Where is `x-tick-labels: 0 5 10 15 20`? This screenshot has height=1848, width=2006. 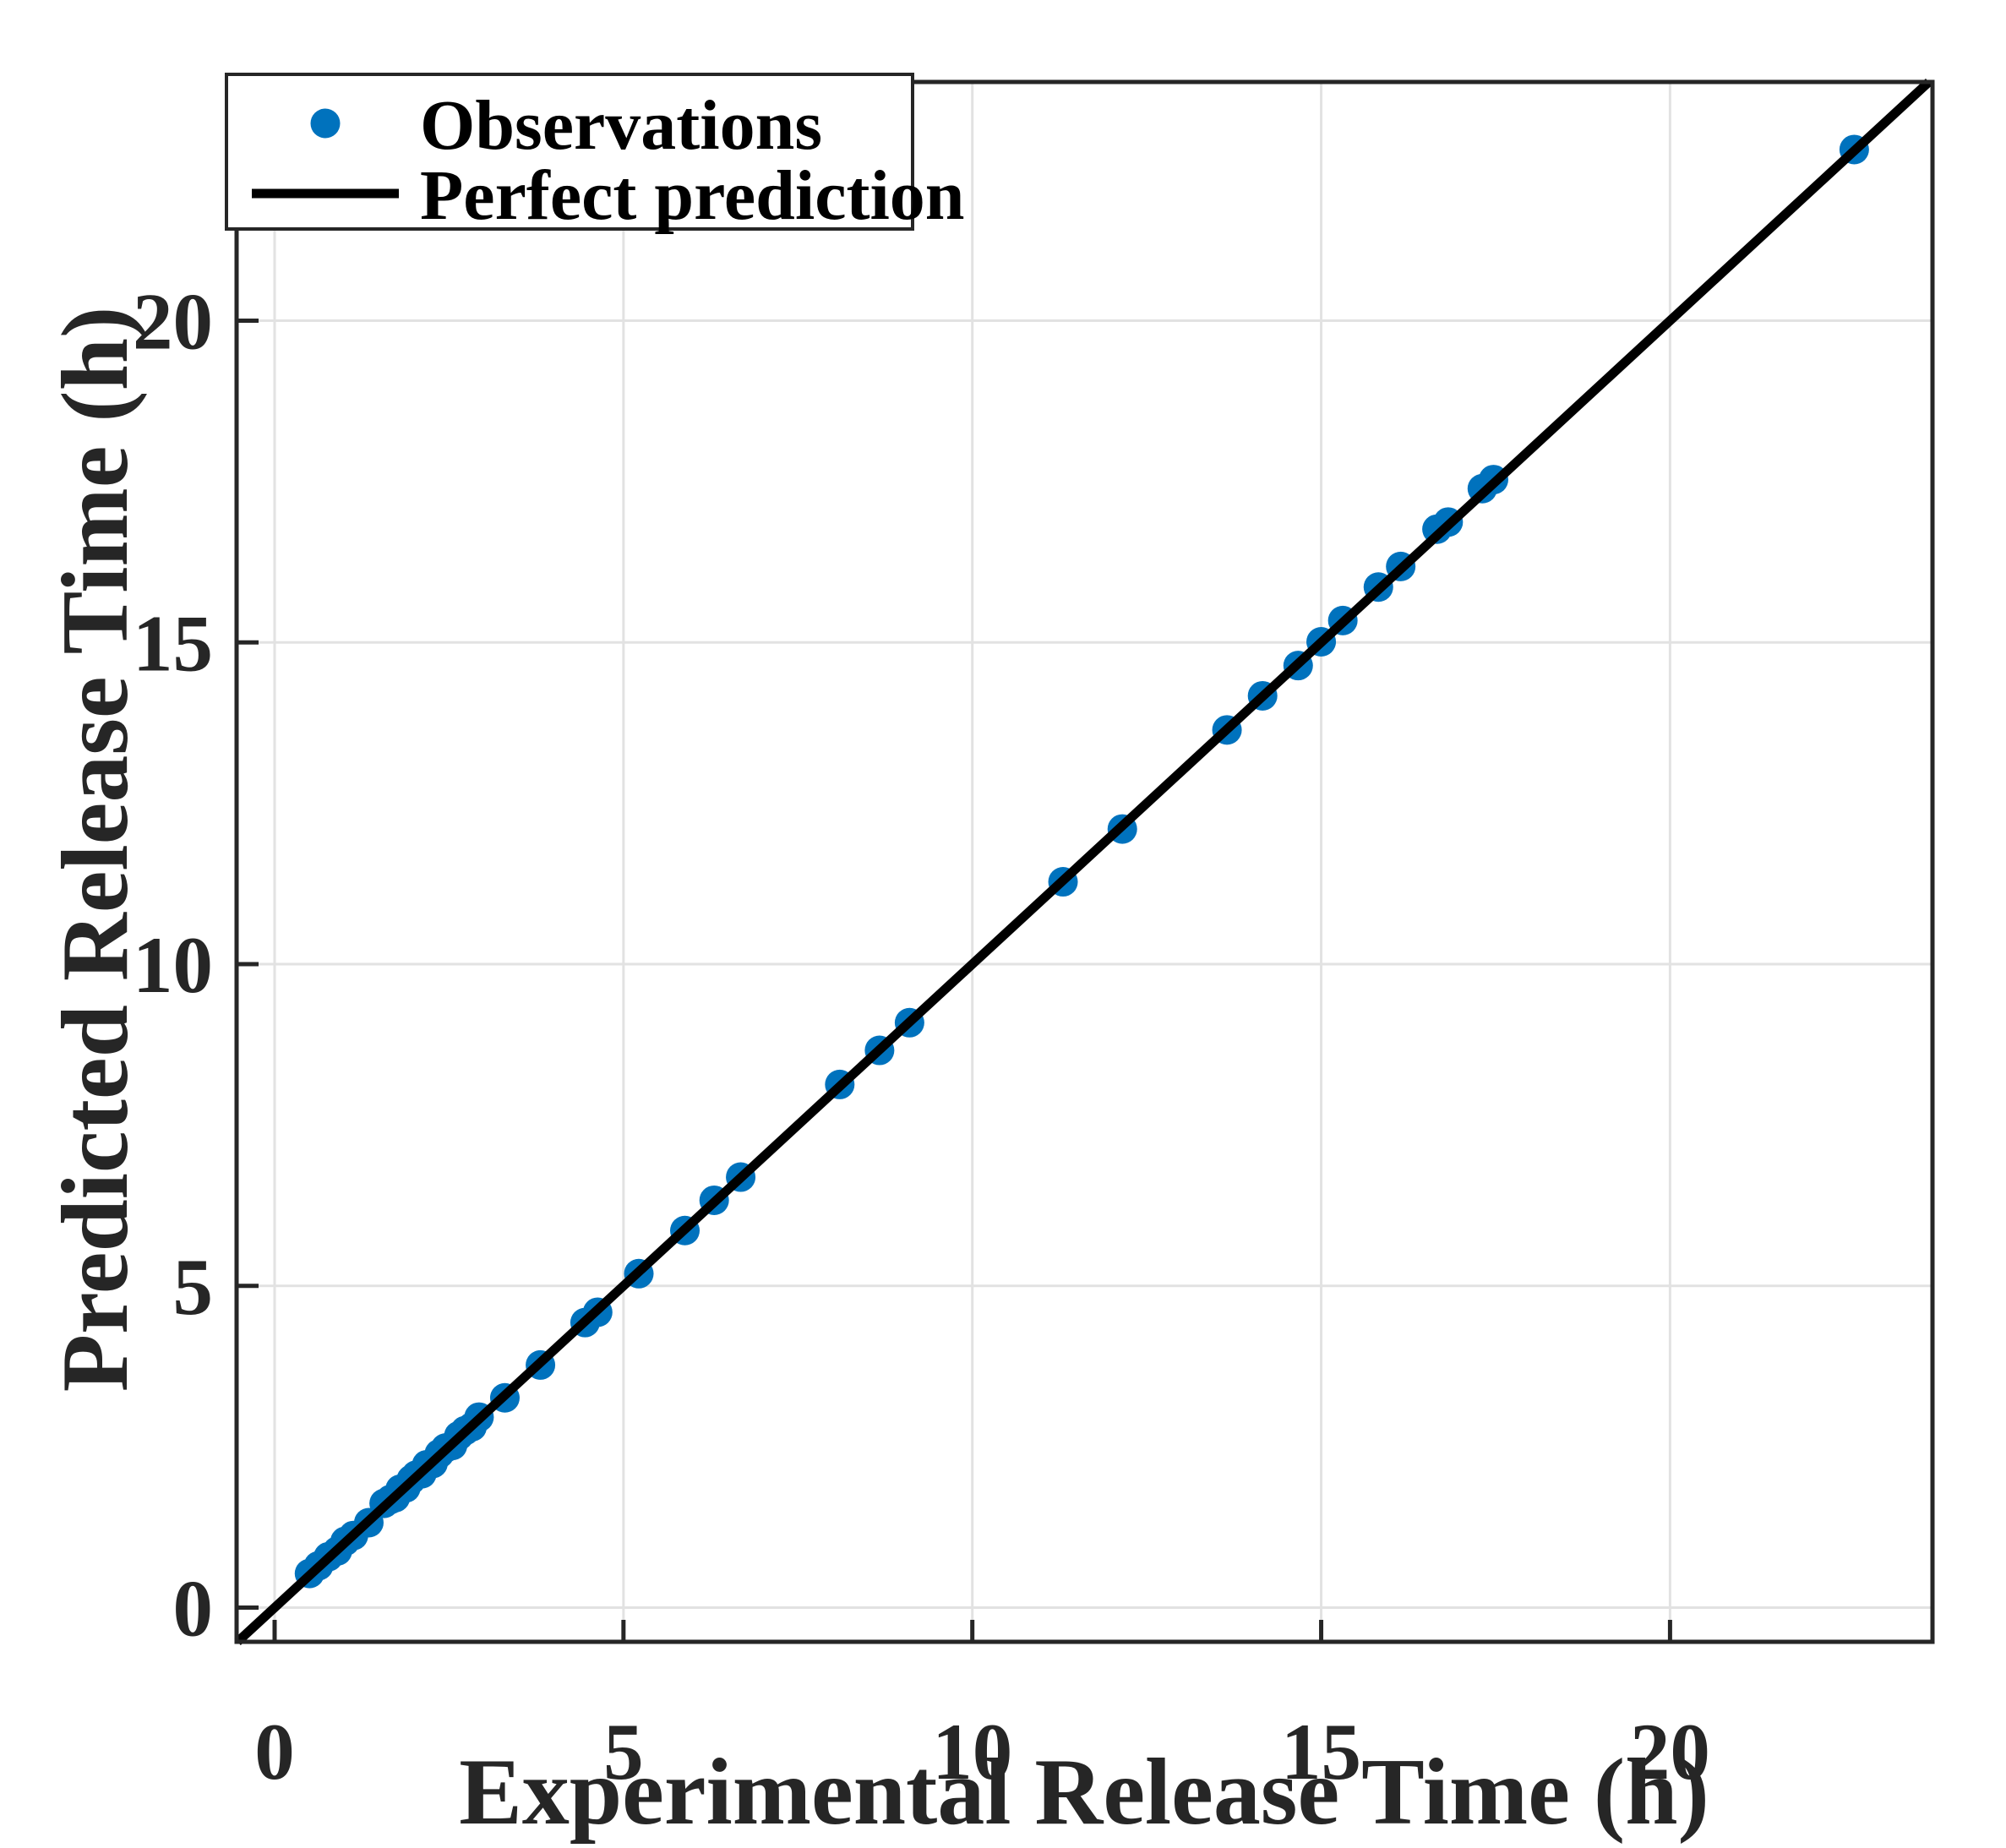 x-tick-labels: 0 5 10 15 20 is located at coordinates (982, 1751).